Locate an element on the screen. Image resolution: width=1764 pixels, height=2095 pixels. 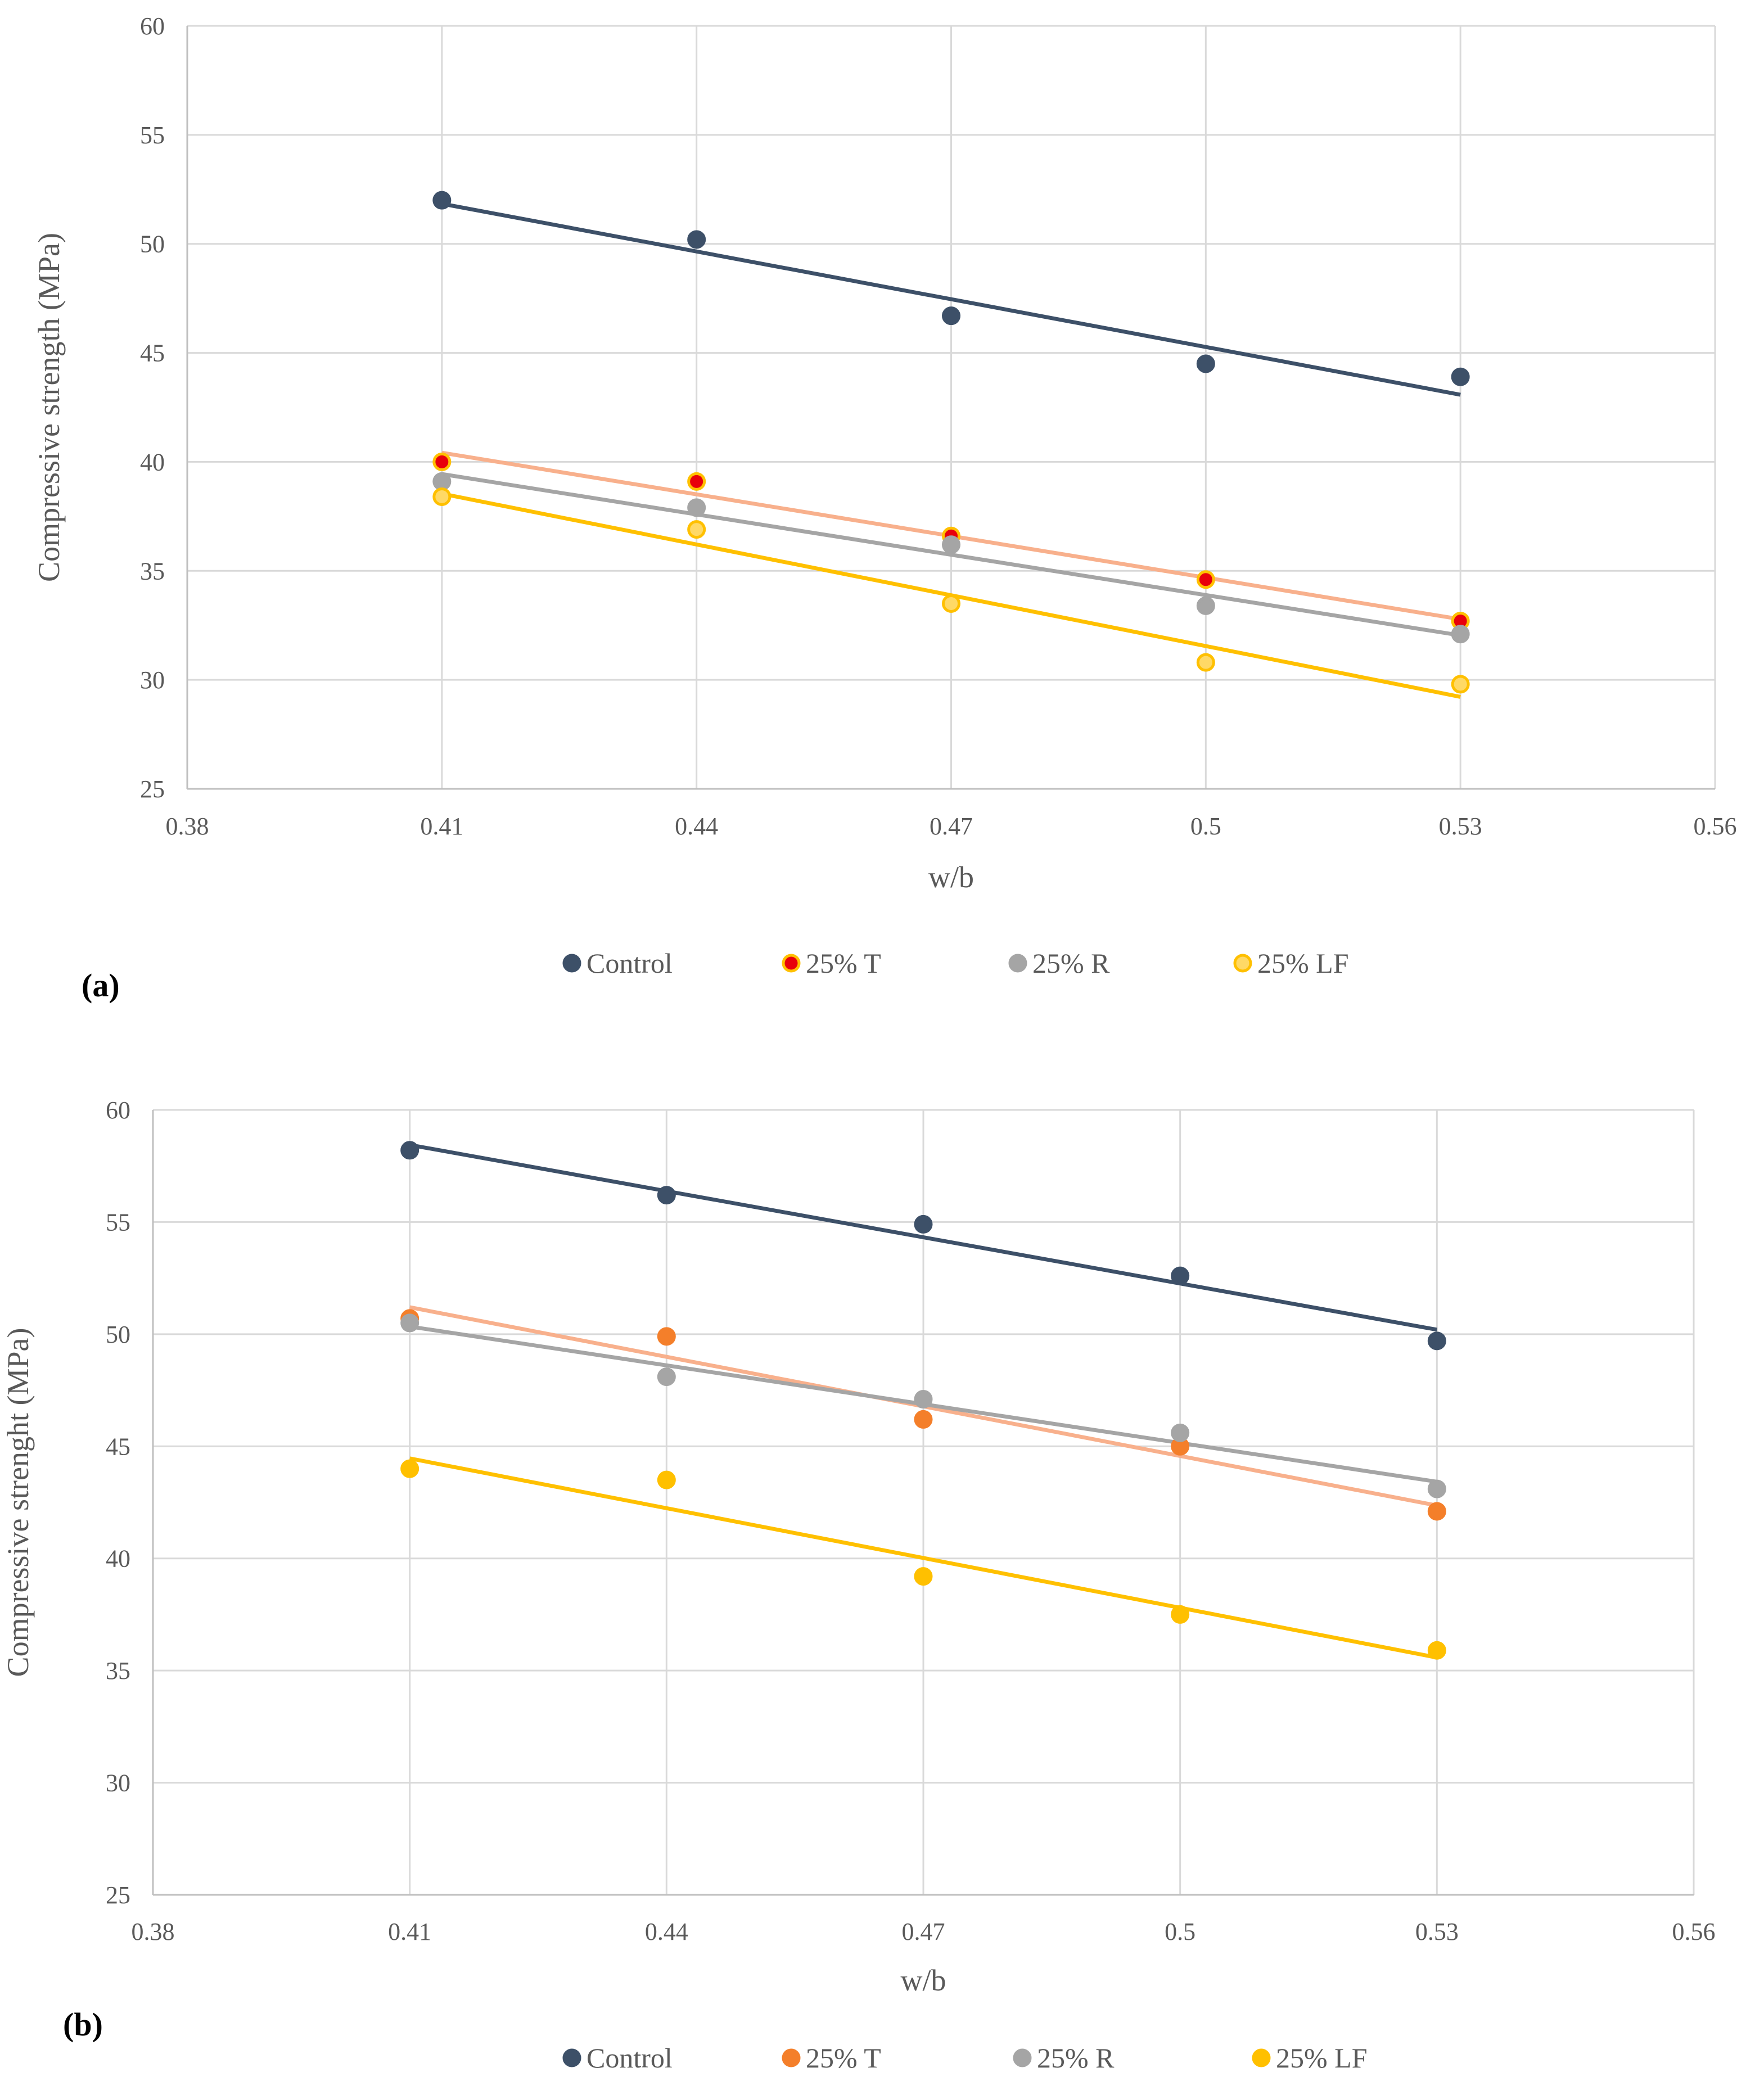
chart-b-y-tick-label: 60 is located at coordinates (118, 1110).